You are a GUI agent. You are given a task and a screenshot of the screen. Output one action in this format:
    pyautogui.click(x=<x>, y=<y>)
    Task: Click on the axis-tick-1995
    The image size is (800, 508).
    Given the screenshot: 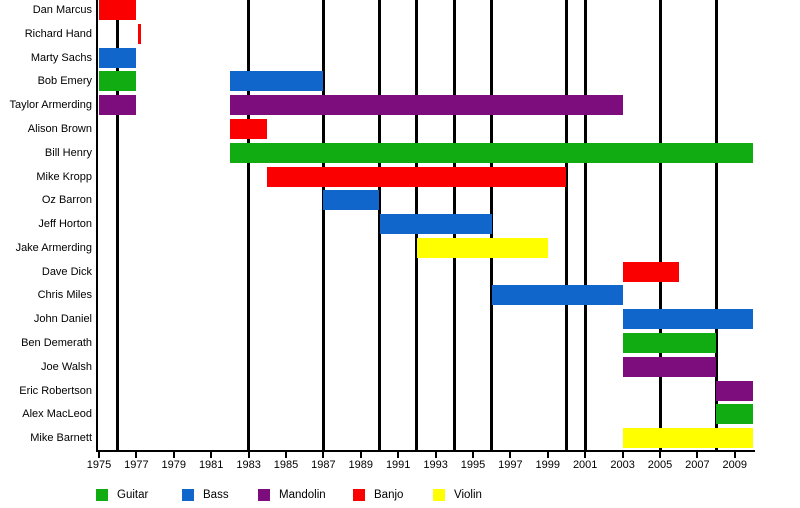 What is the action you would take?
    pyautogui.click(x=473, y=455)
    